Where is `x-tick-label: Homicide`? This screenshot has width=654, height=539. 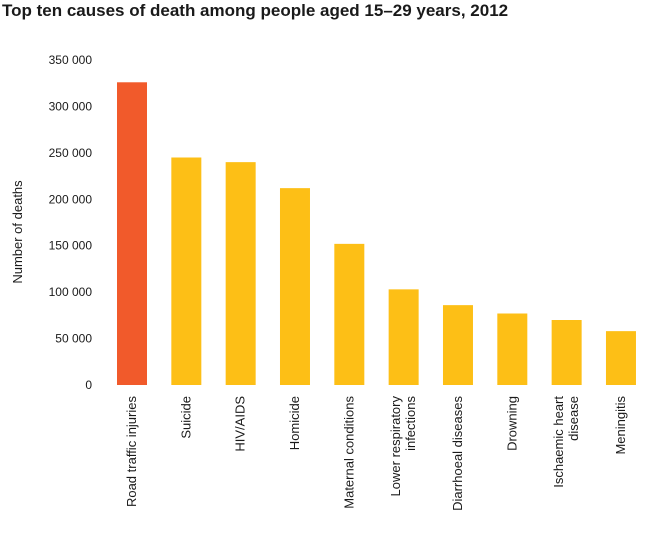
x-tick-label: Homicide is located at coordinates (294, 423).